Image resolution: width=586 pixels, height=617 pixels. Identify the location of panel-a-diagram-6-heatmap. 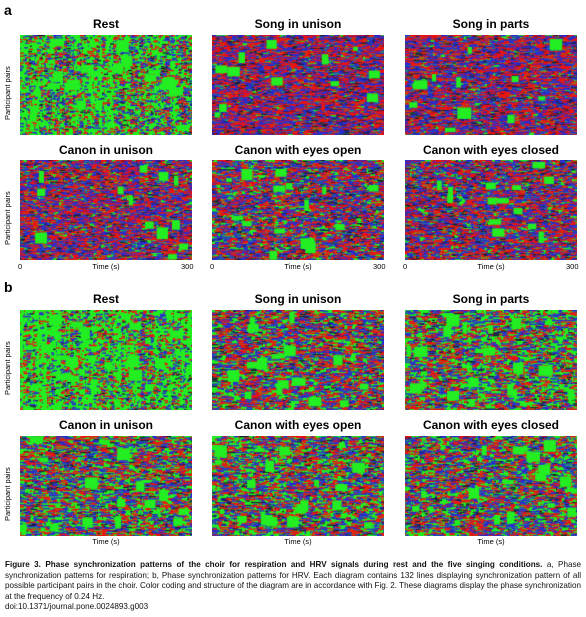
(491, 210).